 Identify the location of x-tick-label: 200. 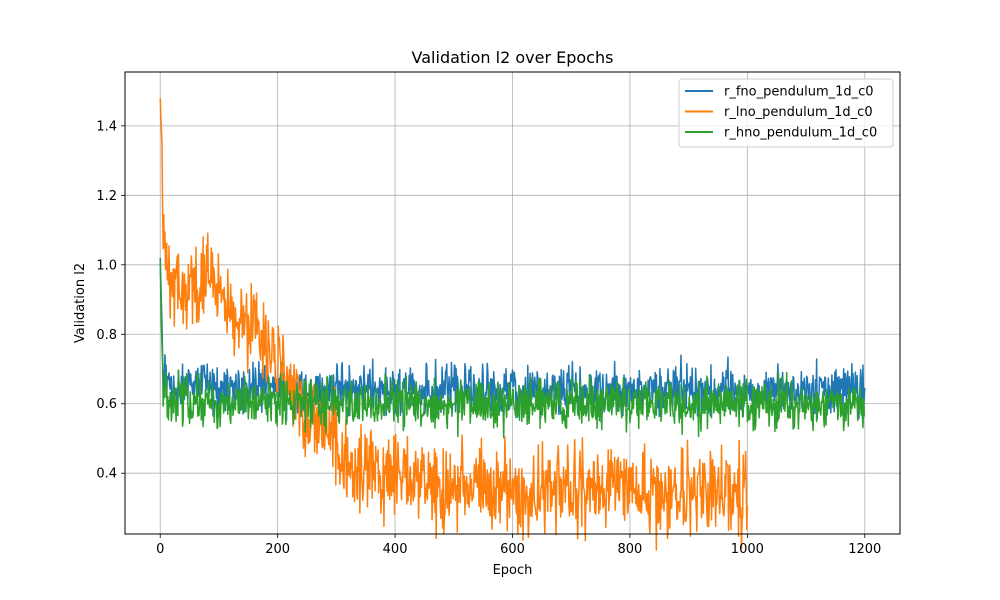
(277, 549).